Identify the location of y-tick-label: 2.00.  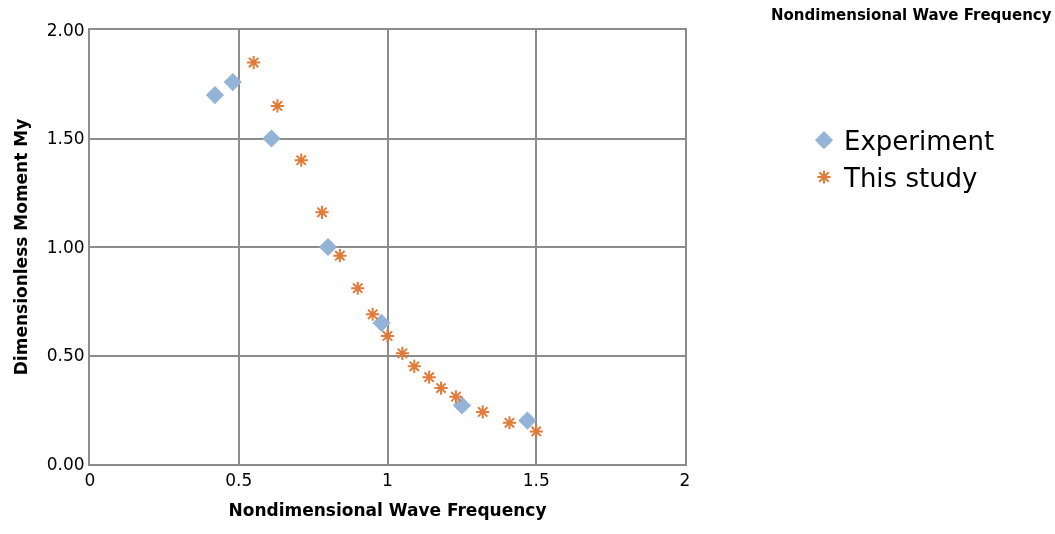
(65, 29).